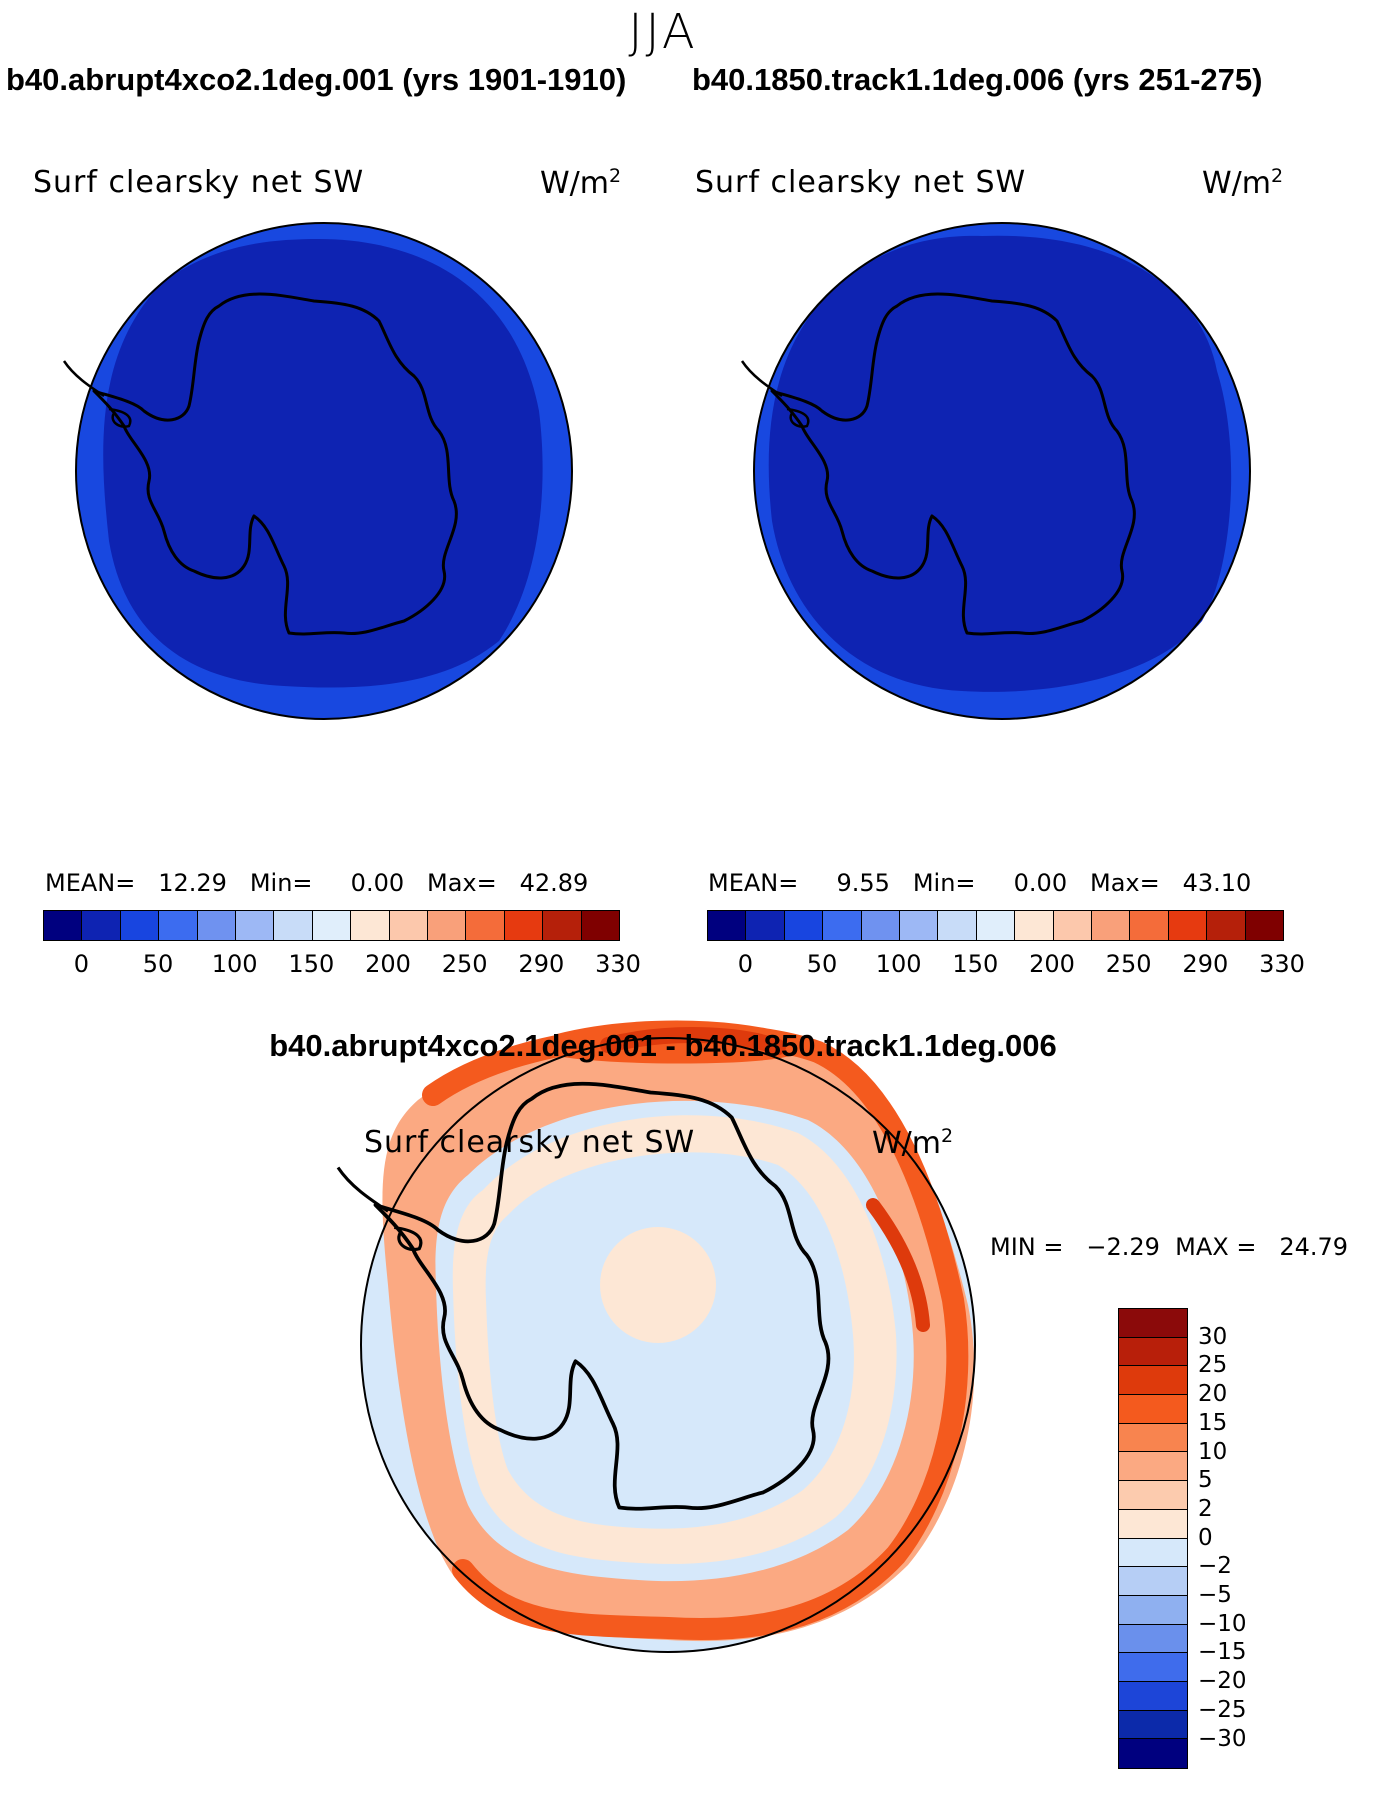 Image resolution: width=1376 pixels, height=1800 pixels. Describe the element at coordinates (1222, 1623) in the screenshot. I see `colorbar-tick-label: −10` at that location.